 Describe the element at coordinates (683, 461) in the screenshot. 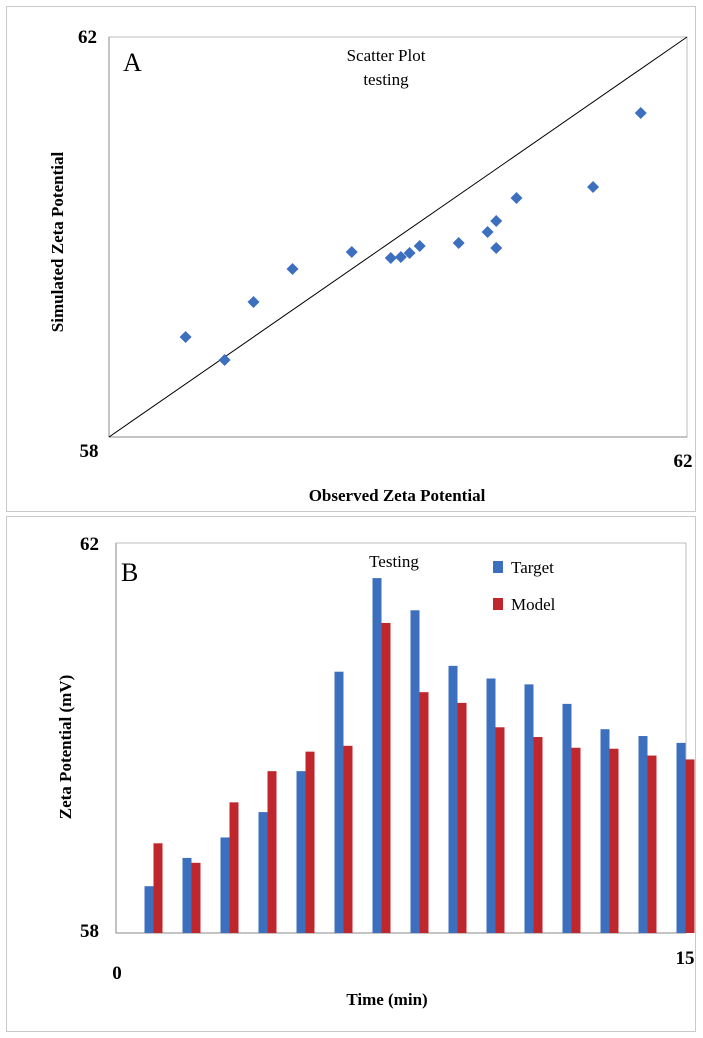

I see `x-tick-label-62: 62` at that location.